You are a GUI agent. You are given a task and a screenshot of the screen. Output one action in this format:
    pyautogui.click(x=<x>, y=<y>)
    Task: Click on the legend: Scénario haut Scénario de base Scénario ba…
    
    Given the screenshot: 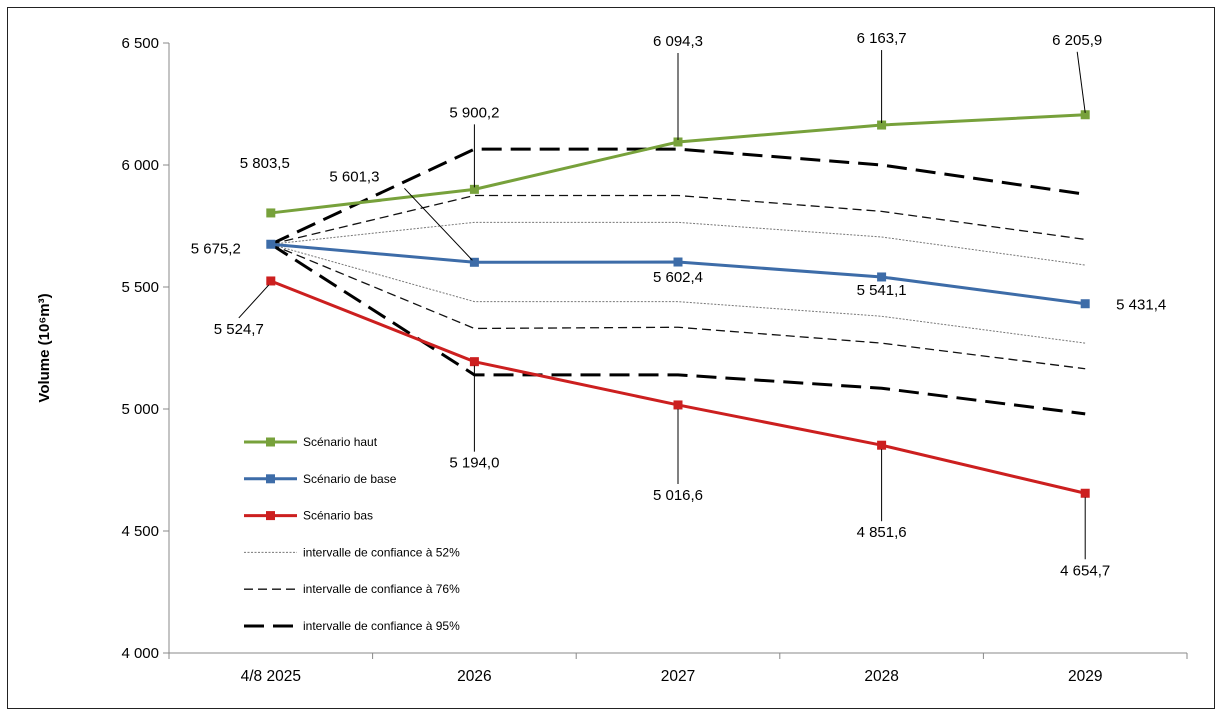 What is the action you would take?
    pyautogui.click(x=352, y=534)
    